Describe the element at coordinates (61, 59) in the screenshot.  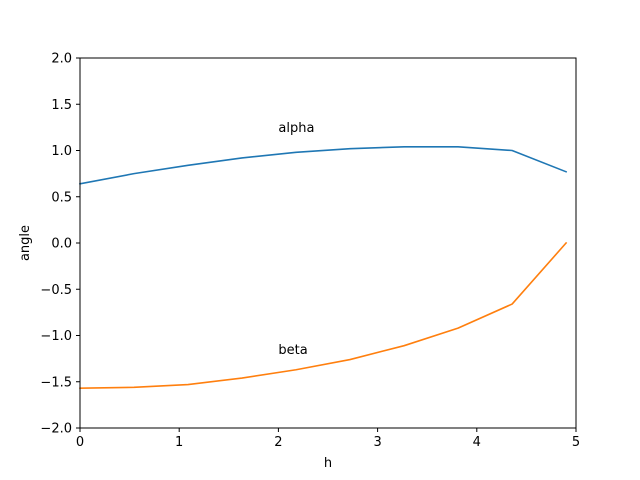
I see `y-tick-label: 2.0` at that location.